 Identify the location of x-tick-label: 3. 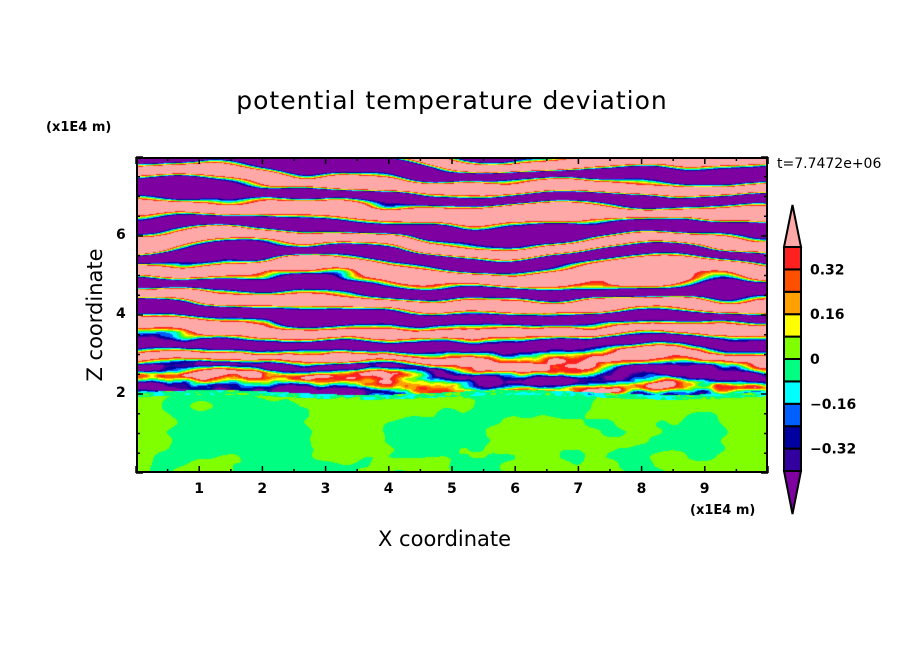
(325, 489).